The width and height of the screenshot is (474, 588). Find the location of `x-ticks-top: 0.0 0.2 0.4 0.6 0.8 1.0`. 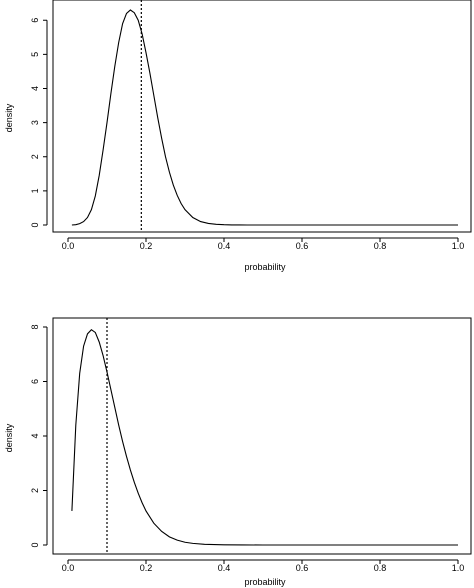

x-ticks-top: 0.0 0.2 0.4 0.6 0.8 1.0 is located at coordinates (263, 244).